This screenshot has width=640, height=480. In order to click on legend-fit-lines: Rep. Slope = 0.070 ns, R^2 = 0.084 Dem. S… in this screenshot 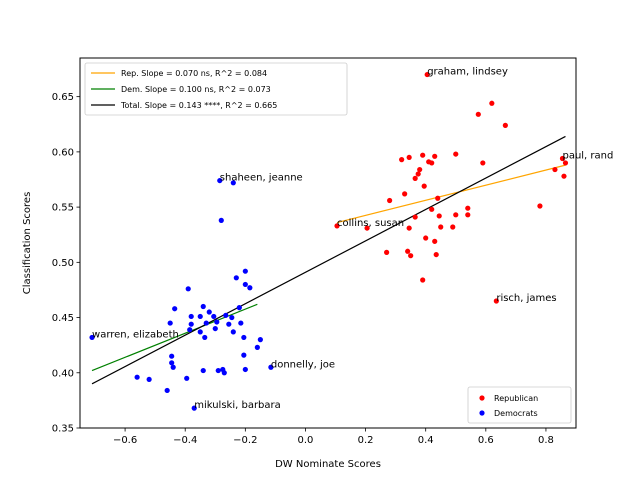, I will do `click(216, 89)`.